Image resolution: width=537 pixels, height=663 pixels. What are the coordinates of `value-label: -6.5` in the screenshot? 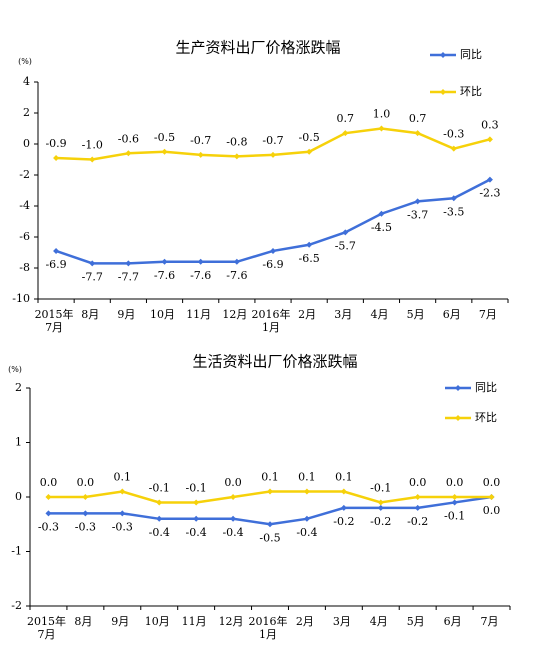 It's located at (309, 258).